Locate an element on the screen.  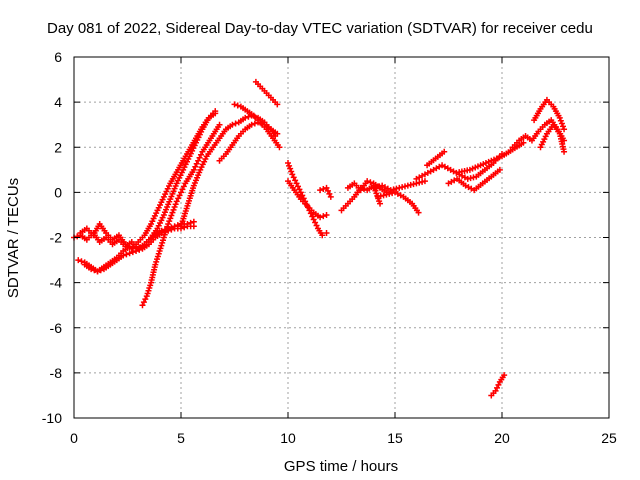
series-track-r is located at coordinates (436, 158).